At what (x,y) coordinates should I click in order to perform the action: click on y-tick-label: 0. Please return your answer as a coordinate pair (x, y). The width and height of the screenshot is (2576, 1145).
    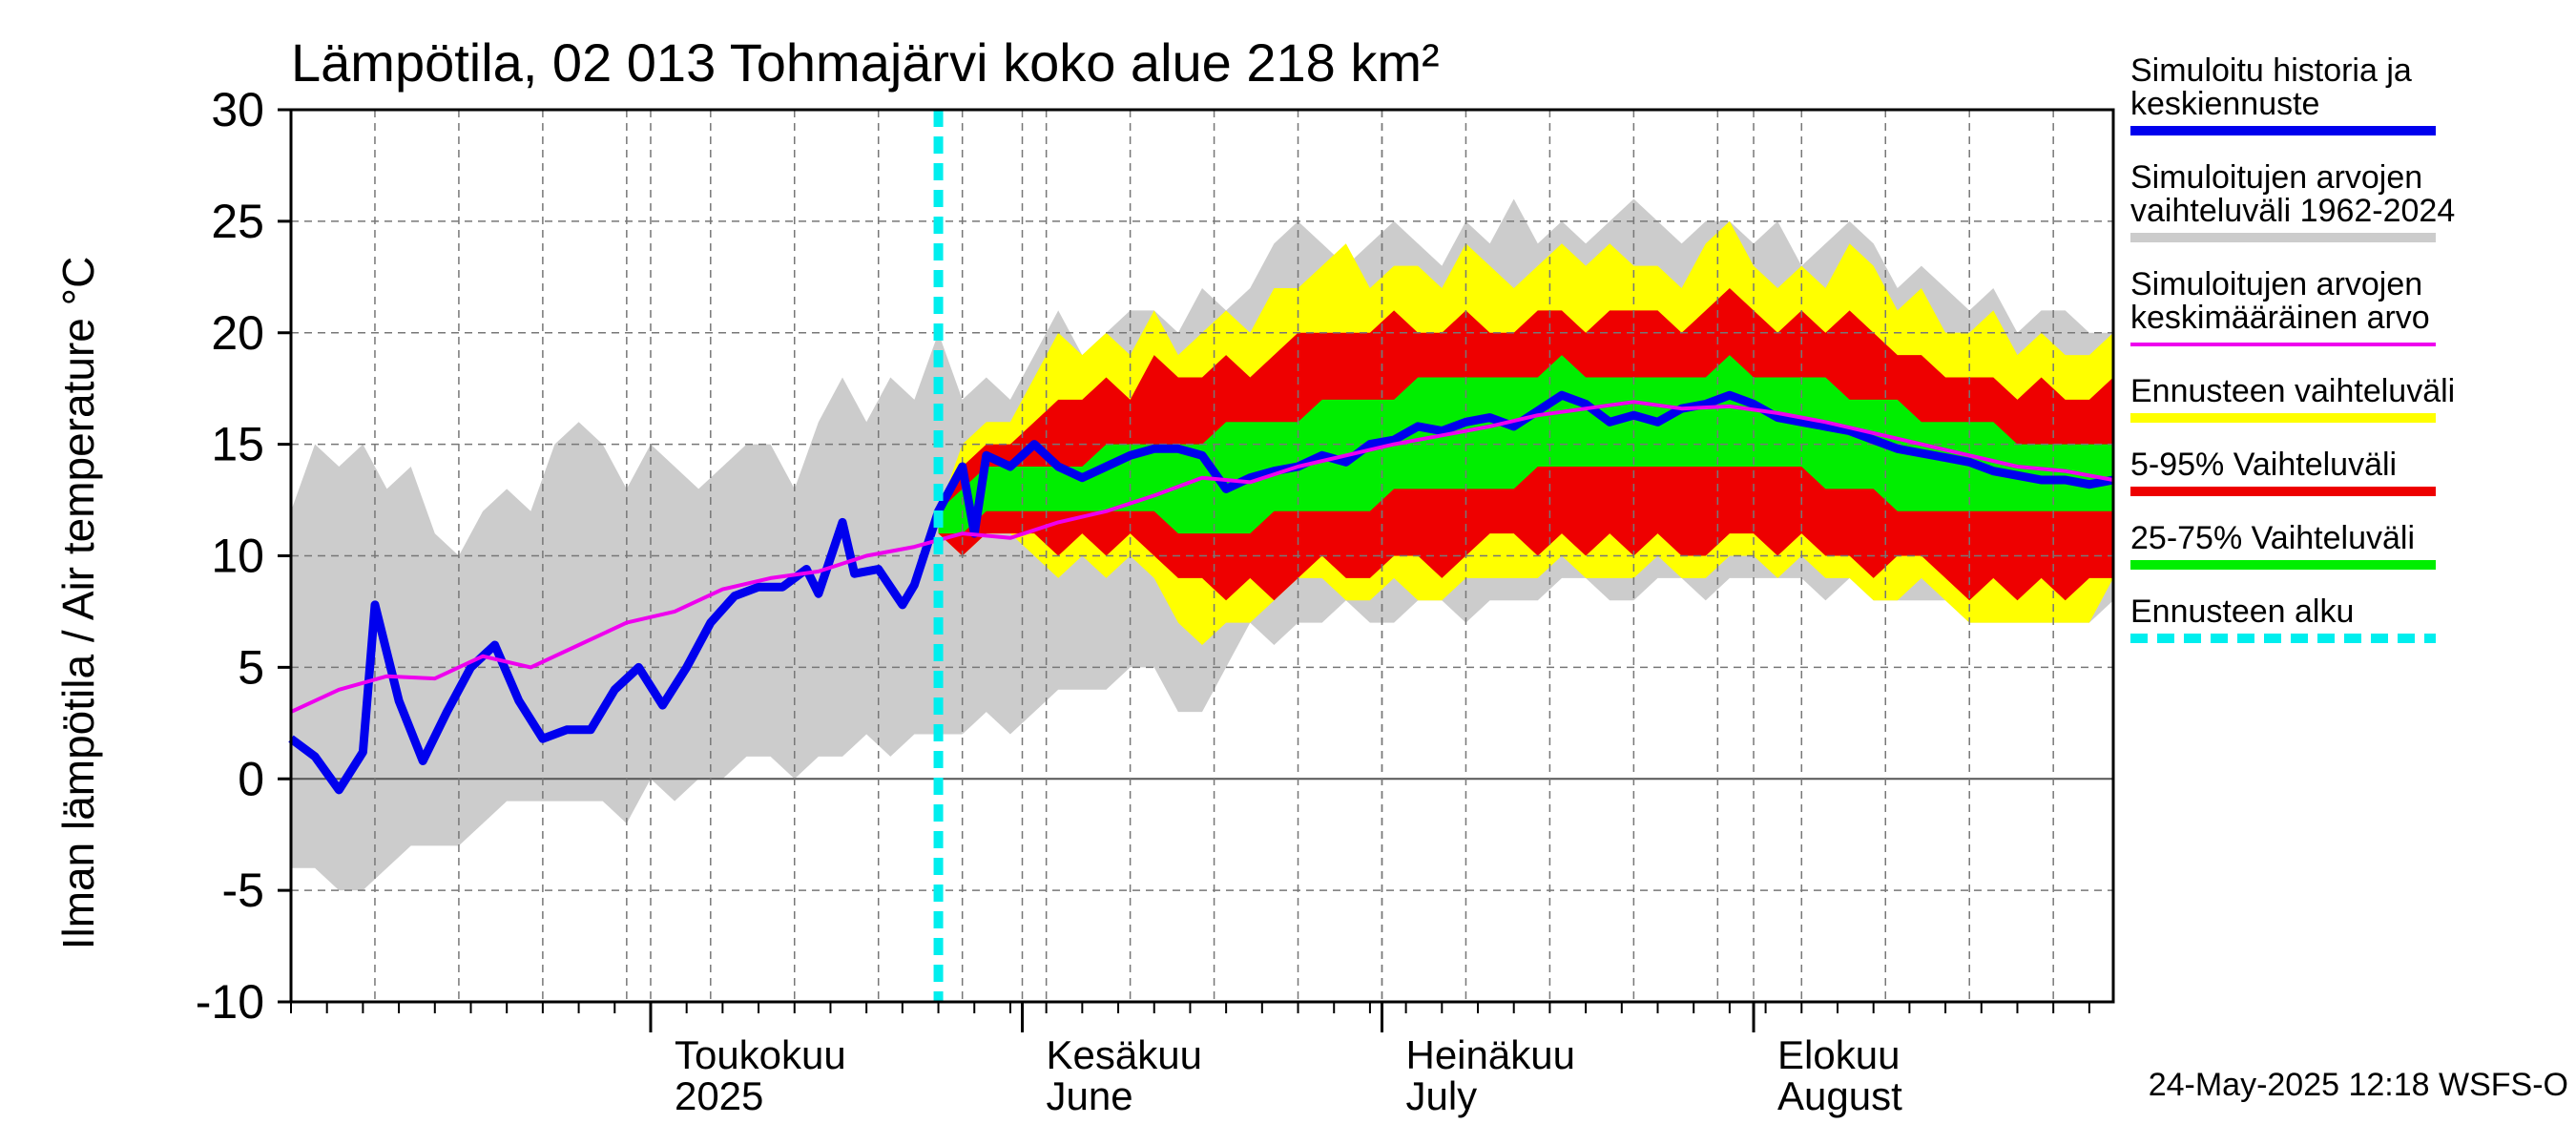
    Looking at the image, I should click on (251, 778).